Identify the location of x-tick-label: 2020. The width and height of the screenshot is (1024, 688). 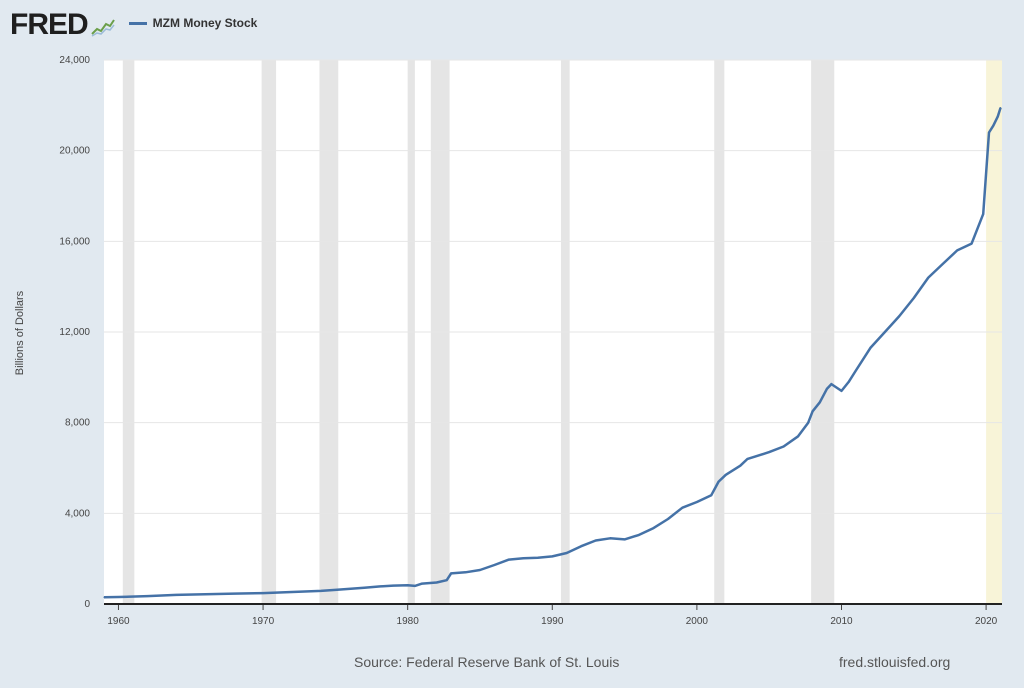
(986, 621).